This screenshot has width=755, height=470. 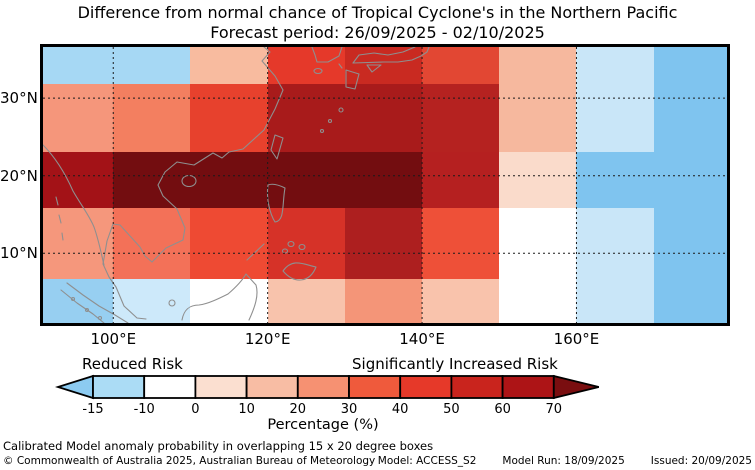 I want to click on coastline-bangka, so click(x=172, y=303).